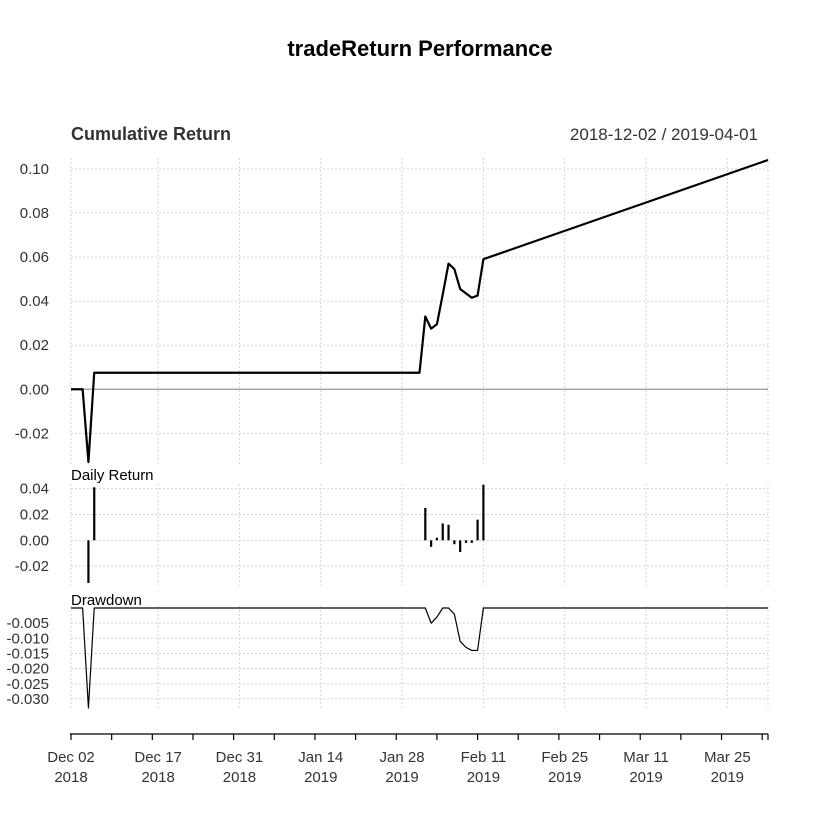 This screenshot has width=840, height=840. What do you see at coordinates (158, 757) in the screenshot?
I see `x-tick-label: Dec 17` at bounding box center [158, 757].